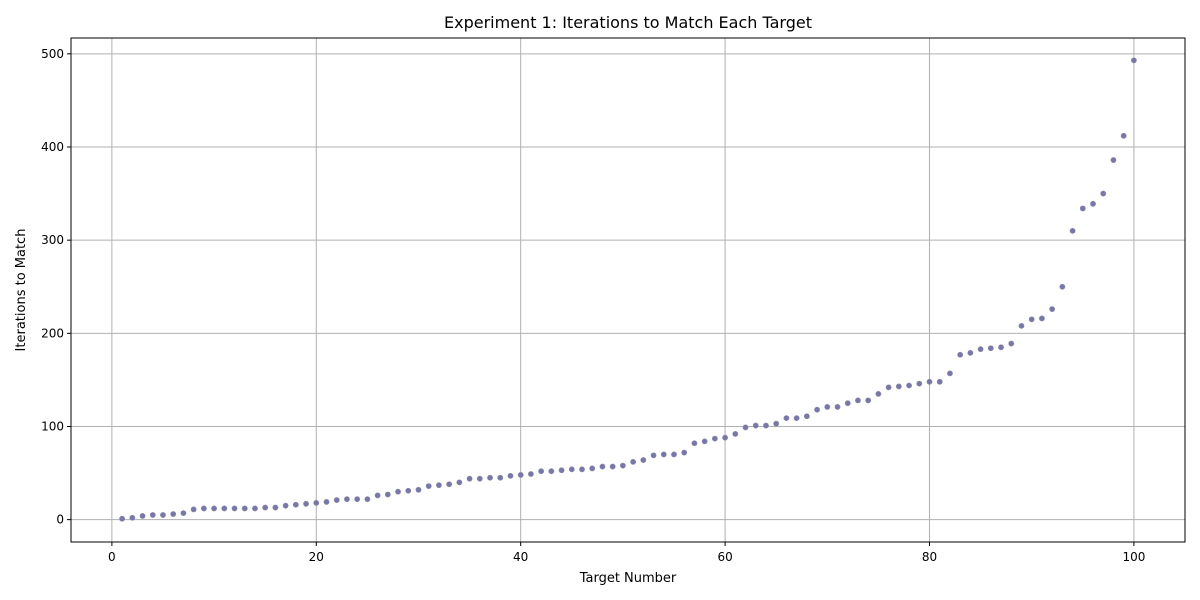  What do you see at coordinates (316, 557) in the screenshot?
I see `x-tick-label: 20` at bounding box center [316, 557].